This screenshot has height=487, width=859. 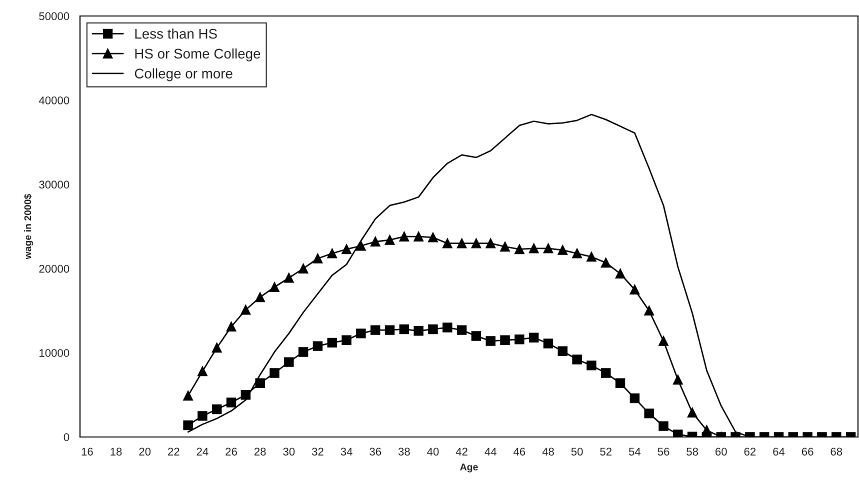 I want to click on x-tick-label: 18, so click(x=116, y=452).